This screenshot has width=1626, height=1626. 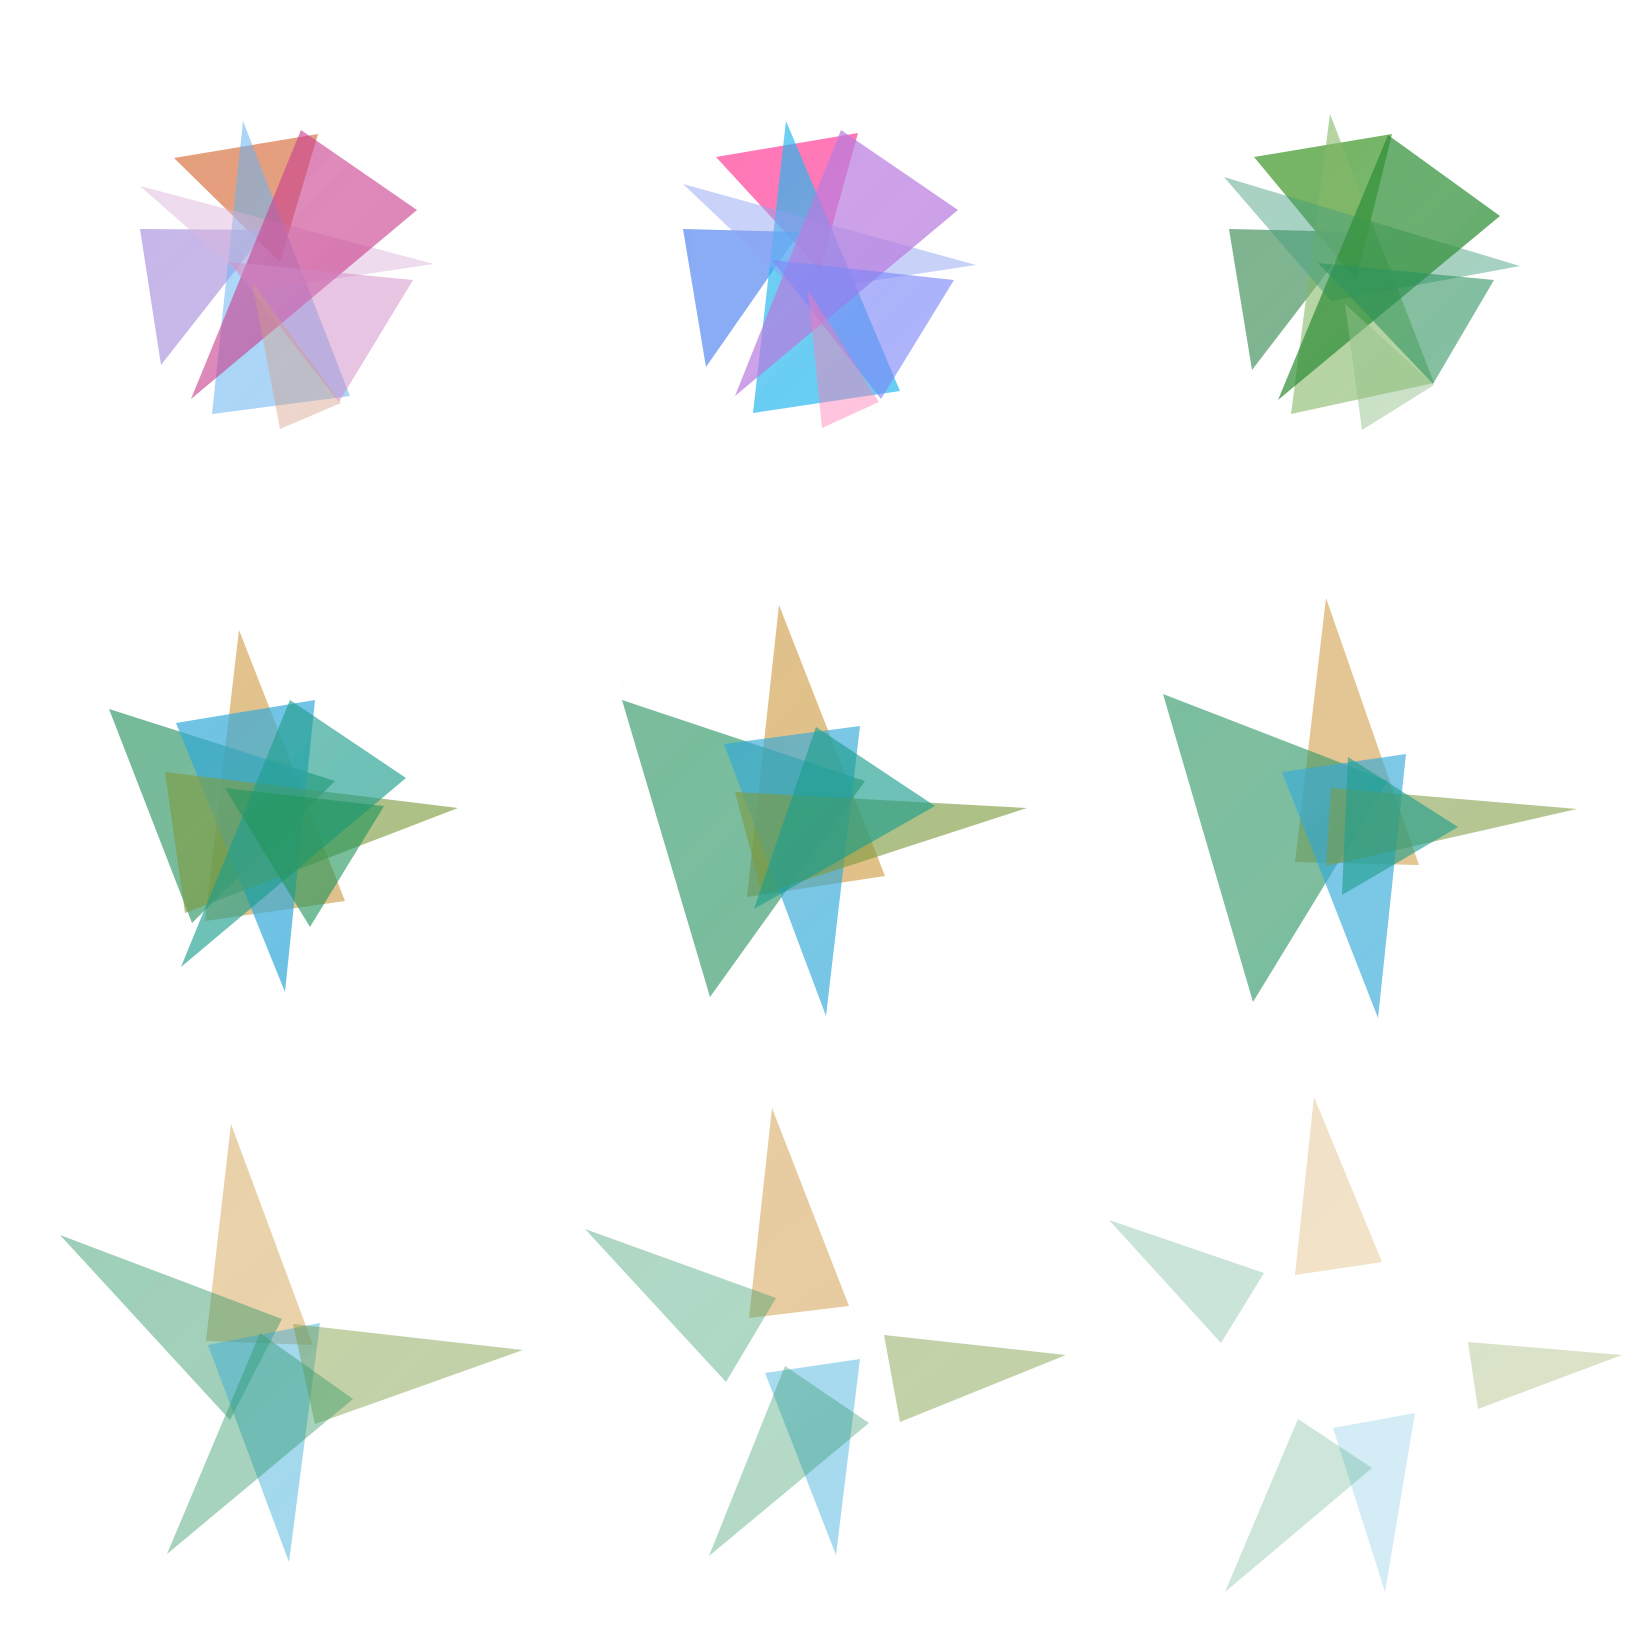 I want to click on tile-row2-col2, so click(x=825, y=808).